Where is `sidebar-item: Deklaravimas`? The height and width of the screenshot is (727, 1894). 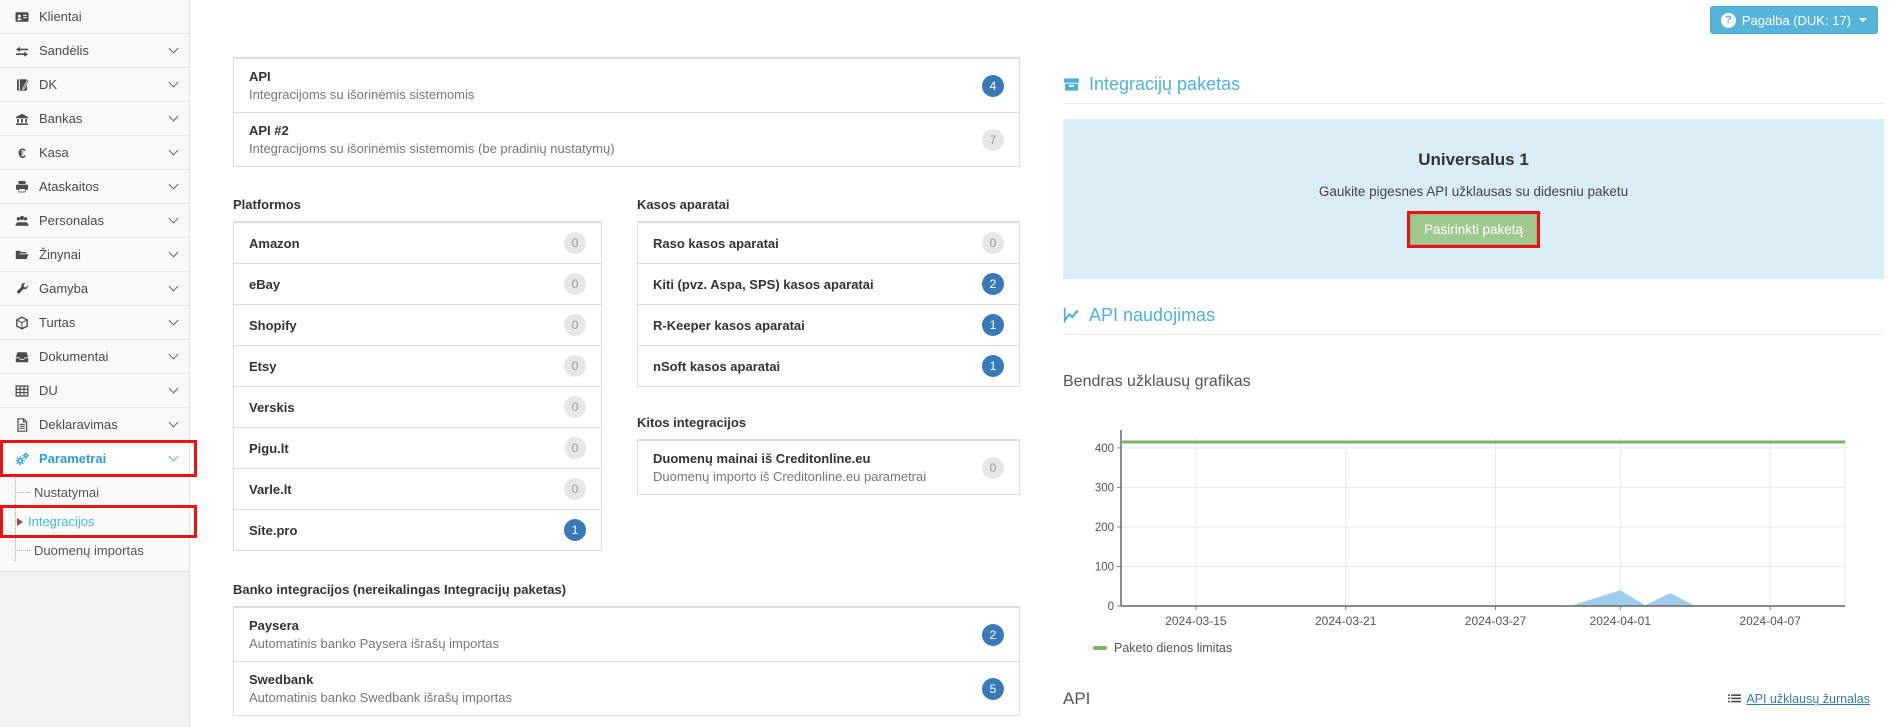
sidebar-item: Deklaravimas is located at coordinates (94, 425).